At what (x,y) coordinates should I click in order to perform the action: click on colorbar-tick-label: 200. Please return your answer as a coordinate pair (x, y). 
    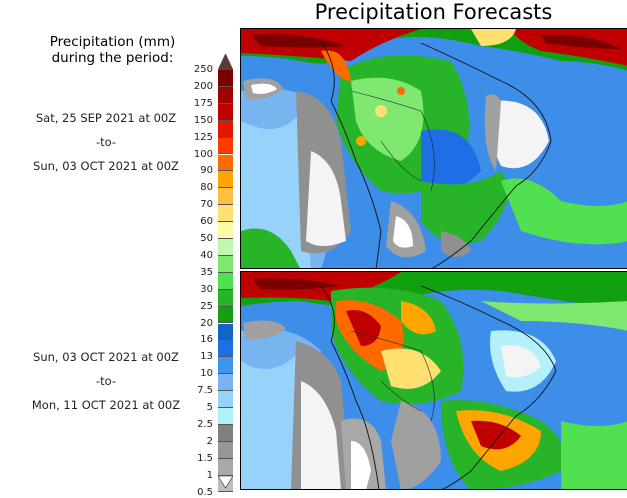
    Looking at the image, I should click on (203, 86).